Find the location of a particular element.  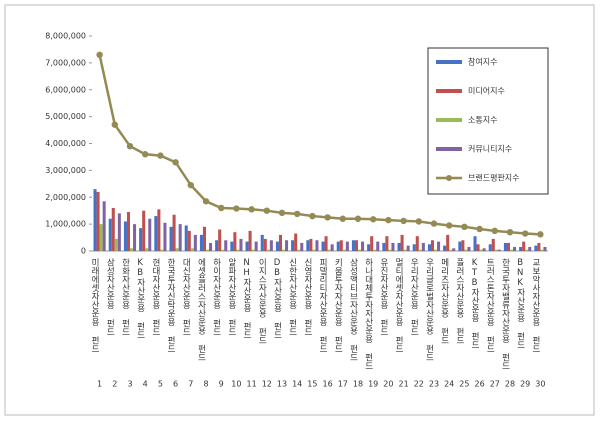

x-tick-label: KTB자산운용 펀드 is located at coordinates (475, 303).